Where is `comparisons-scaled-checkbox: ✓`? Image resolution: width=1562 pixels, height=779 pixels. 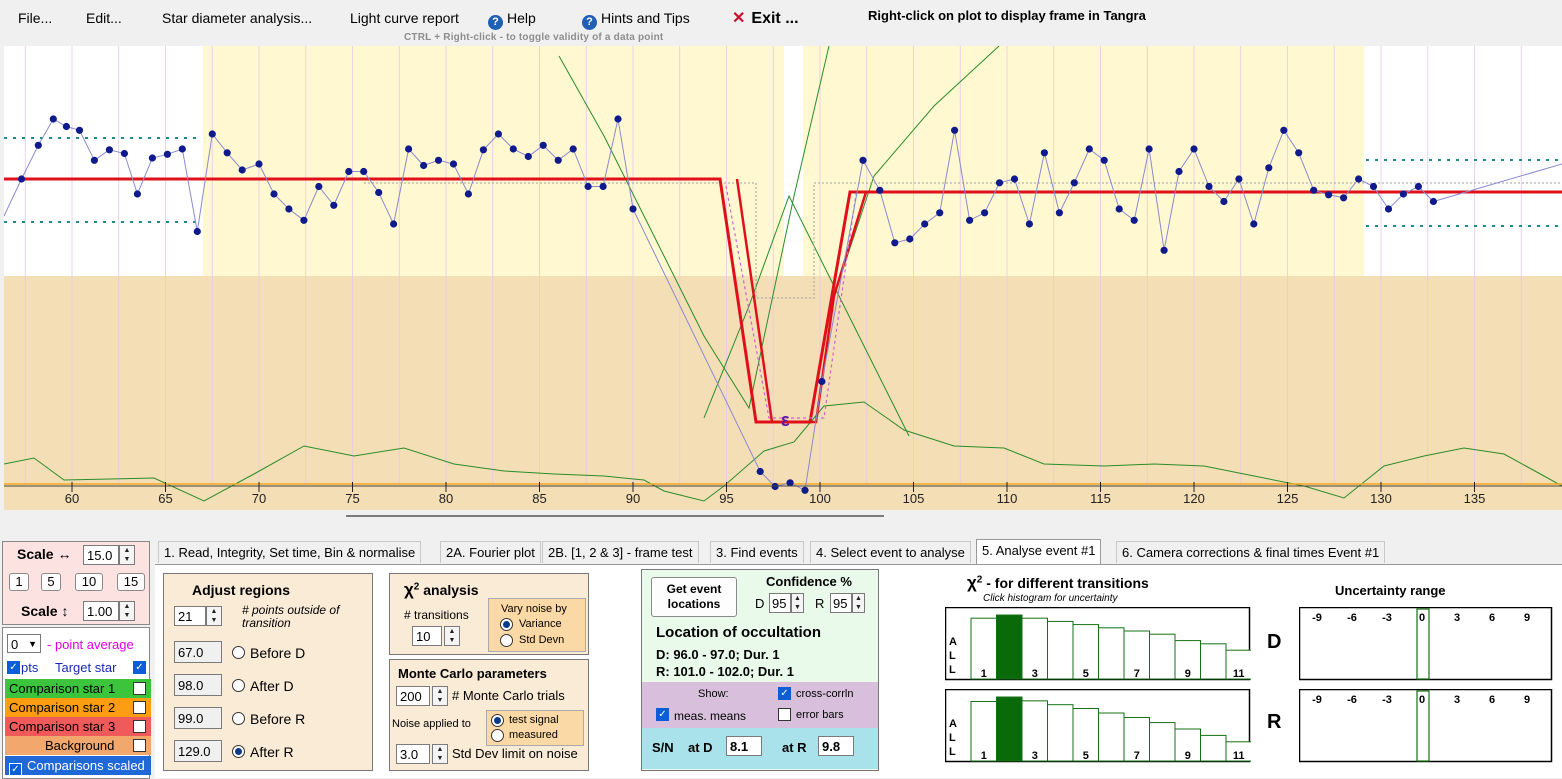 comparisons-scaled-checkbox: ✓ is located at coordinates (15, 769).